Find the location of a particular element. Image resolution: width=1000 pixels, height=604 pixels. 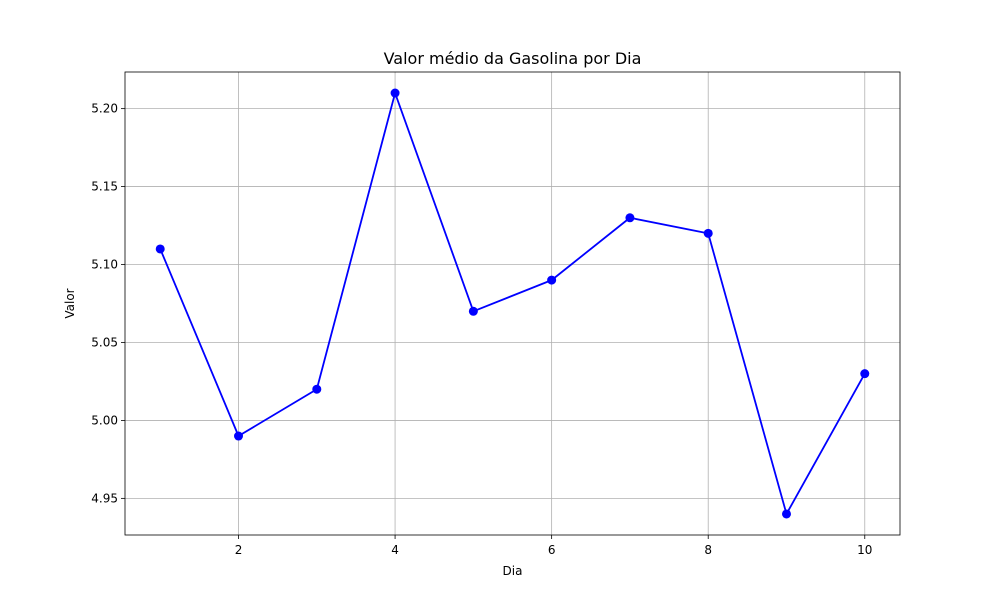

y-tick-label: 4.95 is located at coordinates (104, 498).